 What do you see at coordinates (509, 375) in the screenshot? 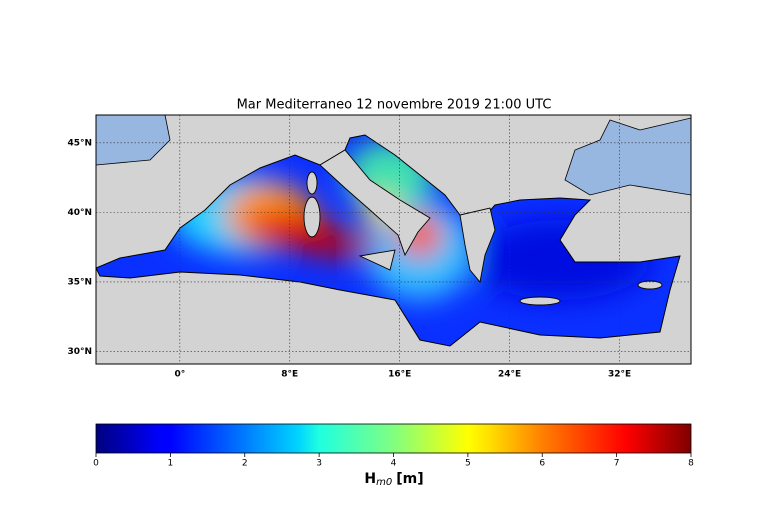
I see `lon-tick-label: 24°E` at bounding box center [509, 375].